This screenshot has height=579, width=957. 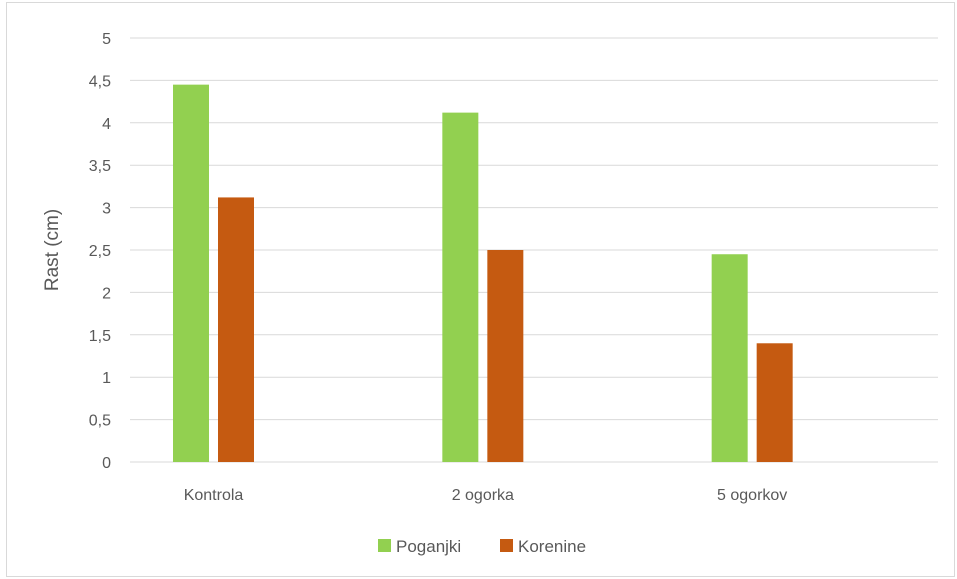 What do you see at coordinates (482, 546) in the screenshot?
I see `legend: Poganjki Korenine` at bounding box center [482, 546].